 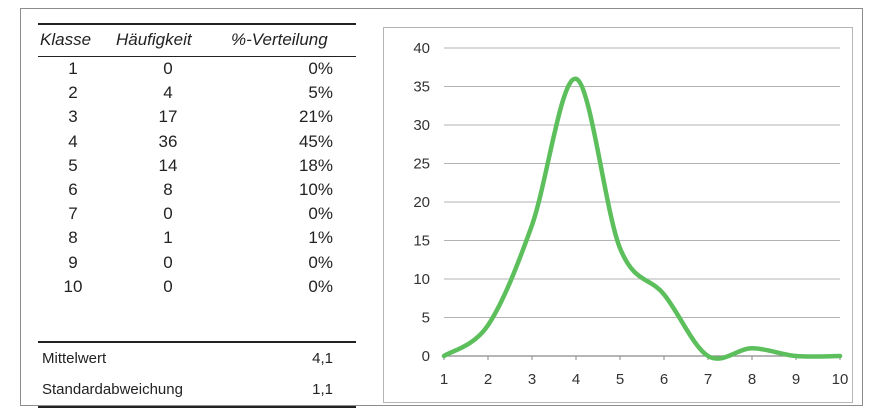 I want to click on header-haeufigkeit: Häufigkeit, so click(x=154, y=39).